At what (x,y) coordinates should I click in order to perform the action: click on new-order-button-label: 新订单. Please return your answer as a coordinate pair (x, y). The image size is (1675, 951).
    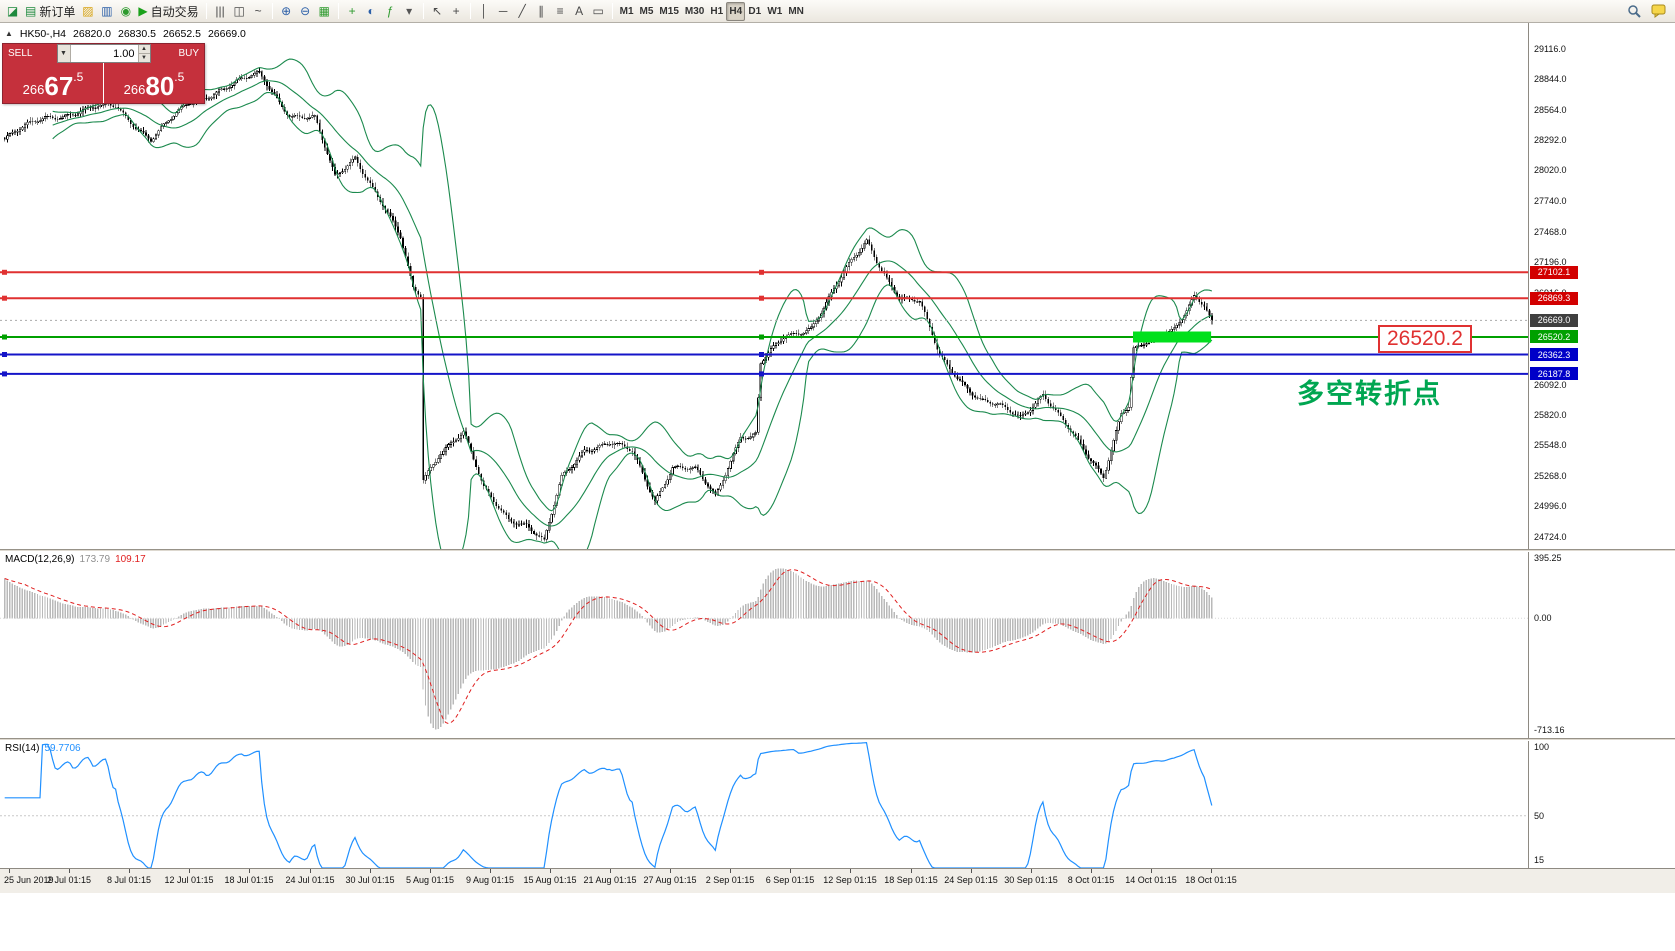
    Looking at the image, I should click on (57, 11).